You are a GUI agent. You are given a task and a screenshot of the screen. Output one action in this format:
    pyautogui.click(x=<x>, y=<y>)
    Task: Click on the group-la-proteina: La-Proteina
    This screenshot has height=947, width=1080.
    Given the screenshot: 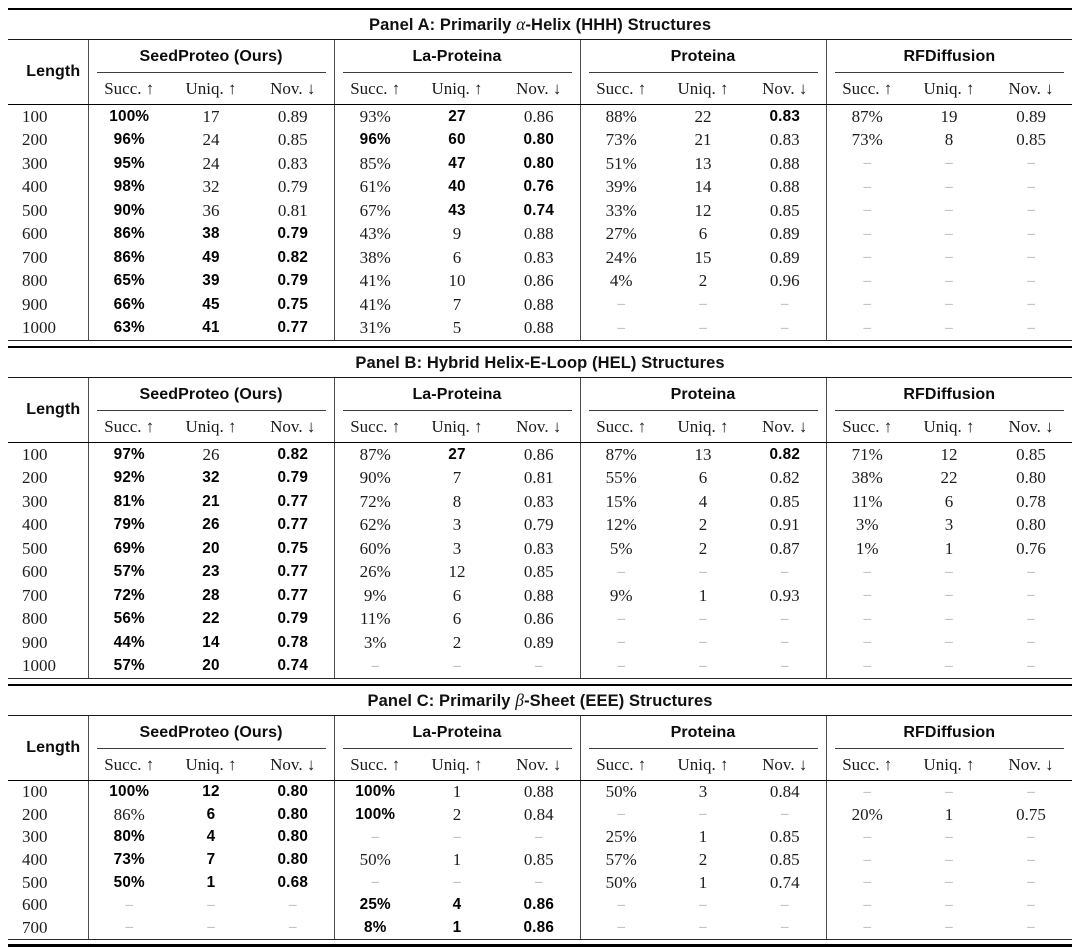 What is the action you would take?
    pyautogui.click(x=456, y=394)
    